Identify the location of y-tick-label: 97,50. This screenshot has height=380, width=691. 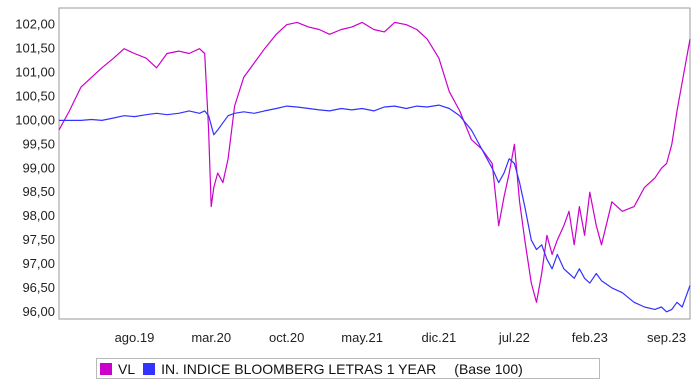
(38, 239).